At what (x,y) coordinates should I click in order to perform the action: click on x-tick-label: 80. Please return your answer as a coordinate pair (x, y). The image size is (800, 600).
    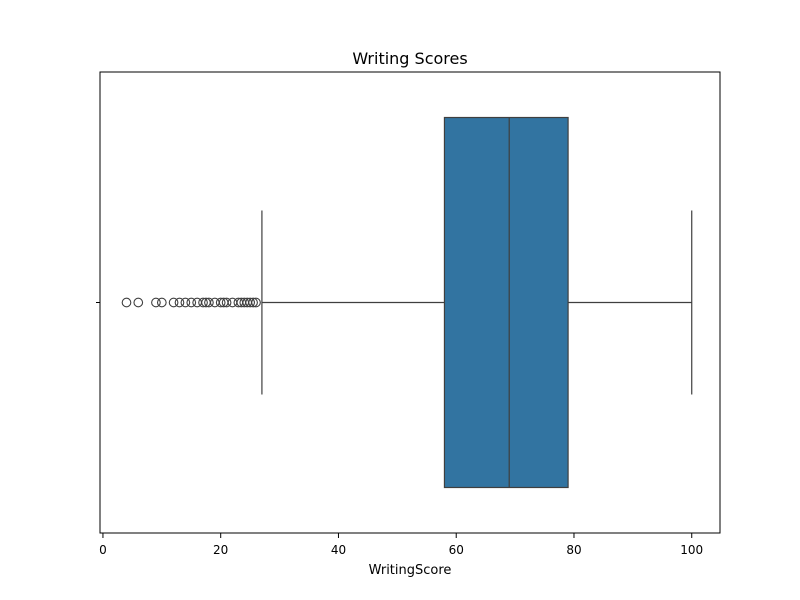
    Looking at the image, I should click on (573, 550).